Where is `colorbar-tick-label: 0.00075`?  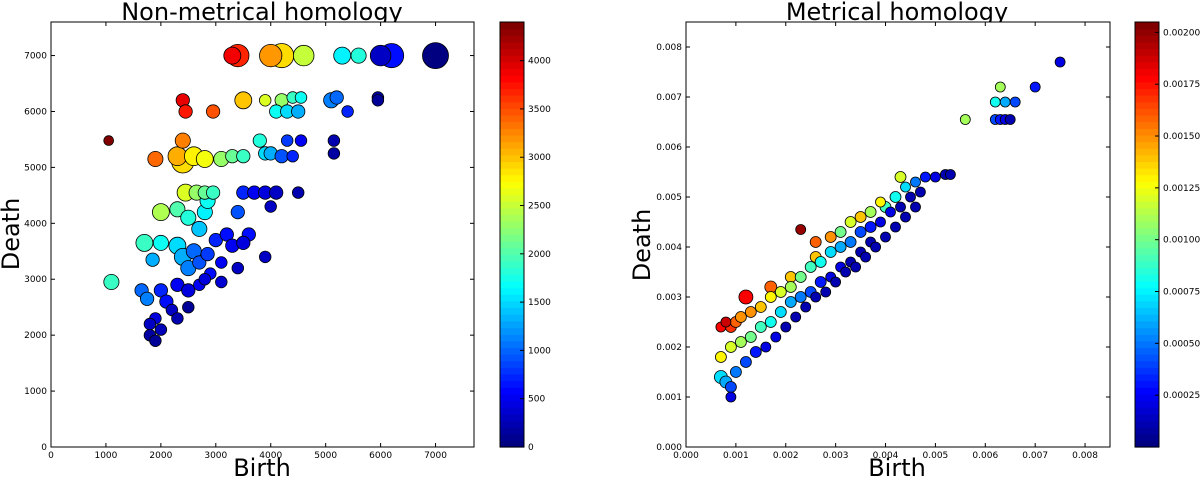 colorbar-tick-label: 0.00075 is located at coordinates (1181, 293).